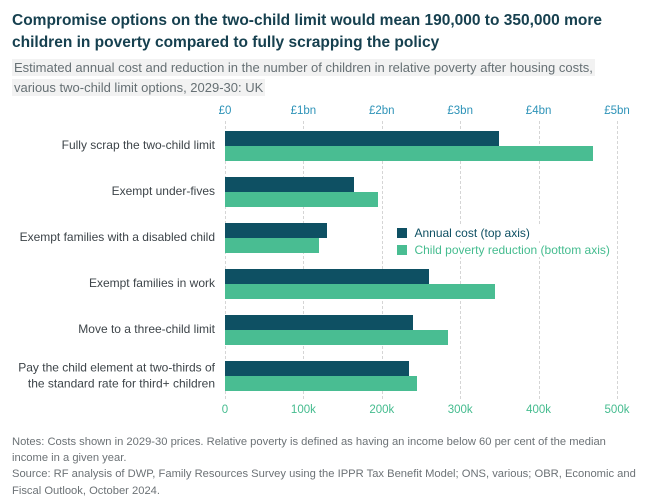 Image resolution: width=657 pixels, height=499 pixels. I want to click on category-label: Exempt under-fives, so click(163, 191).